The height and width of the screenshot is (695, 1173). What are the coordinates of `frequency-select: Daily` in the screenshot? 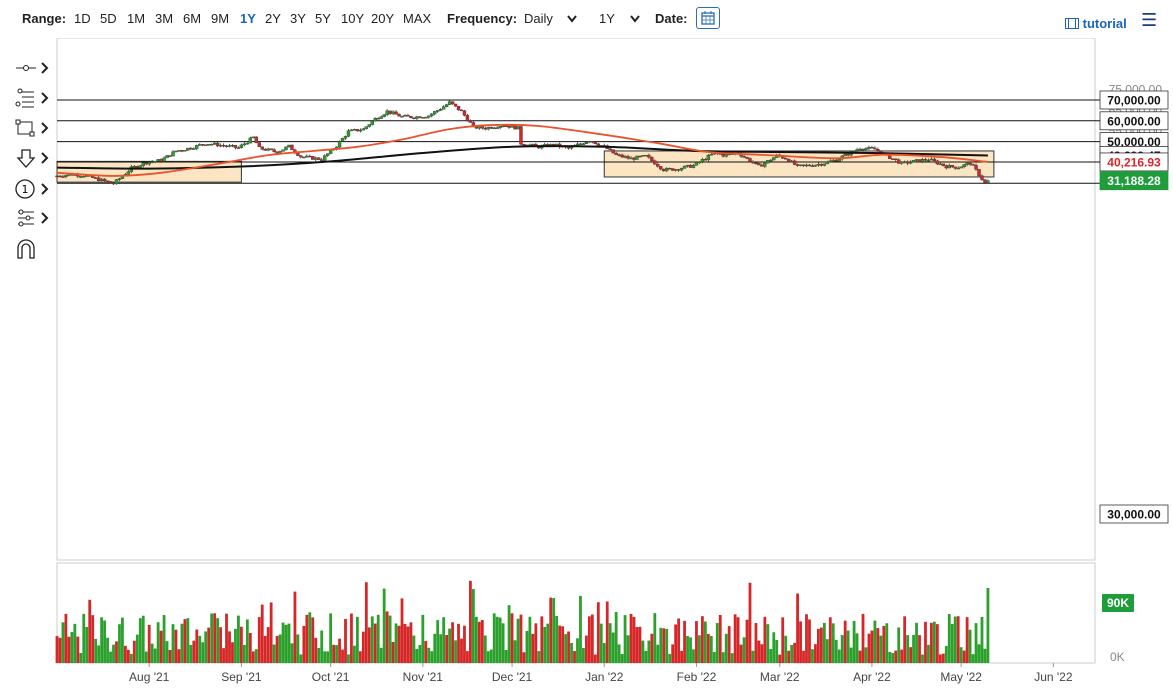 It's located at (550, 18).